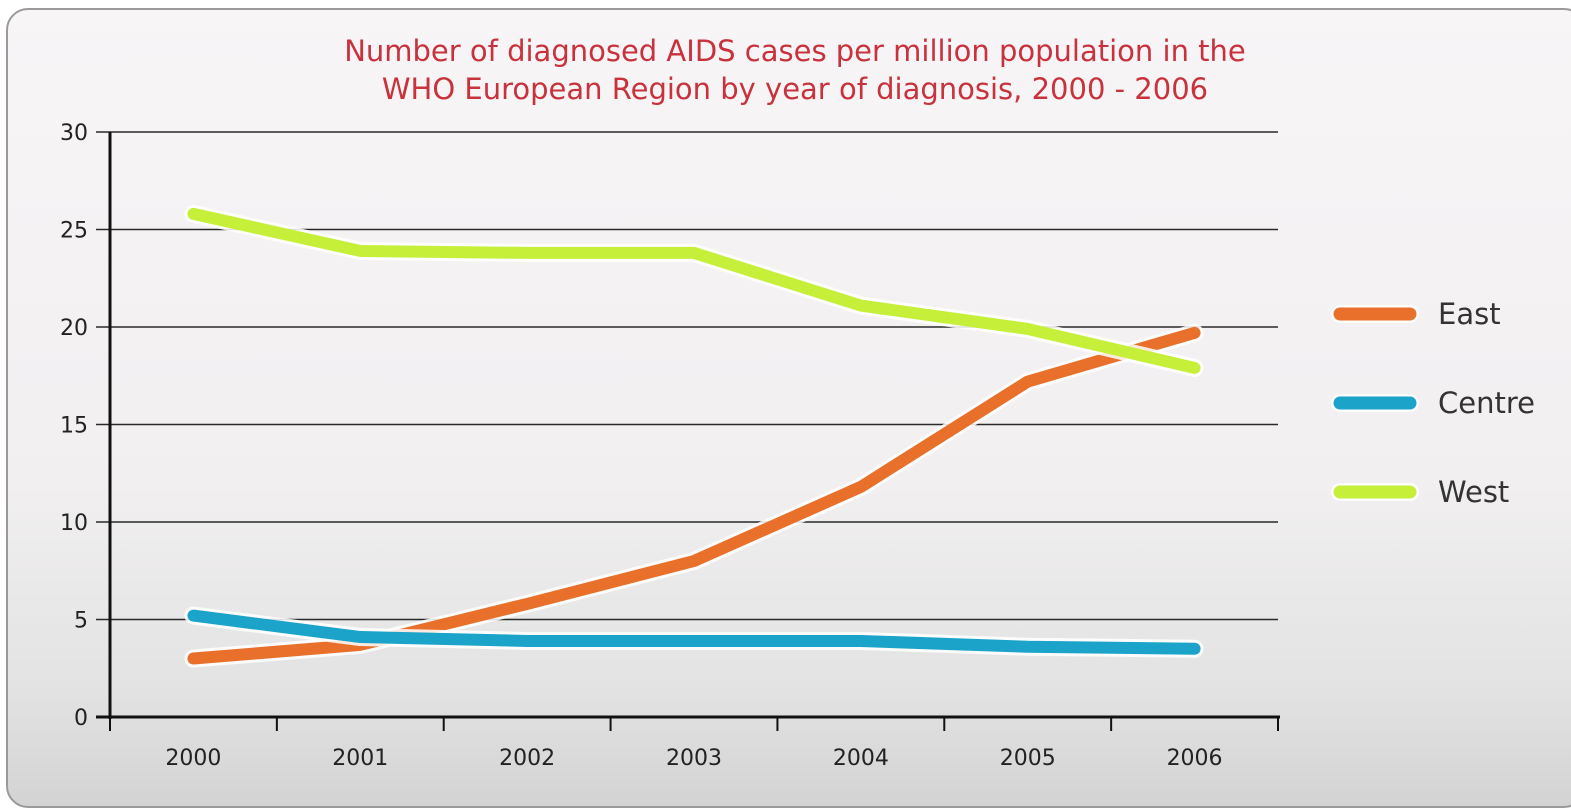  What do you see at coordinates (74, 328) in the screenshot?
I see `y-tick-label-20: 20` at bounding box center [74, 328].